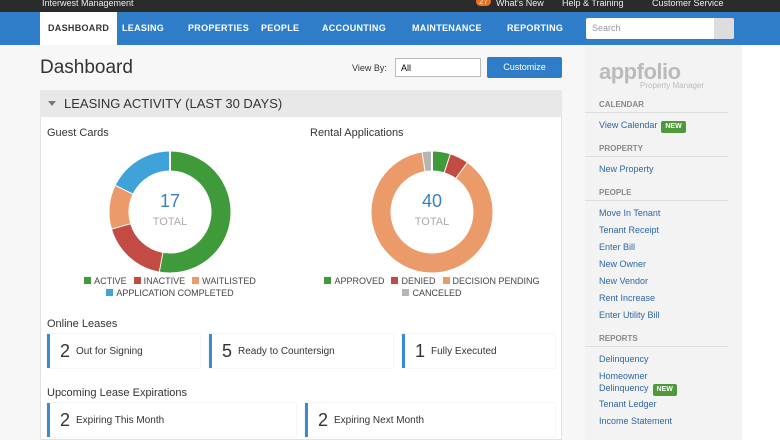  What do you see at coordinates (117, 393) in the screenshot?
I see `section-title: Upcoming Lease Expirations` at bounding box center [117, 393].